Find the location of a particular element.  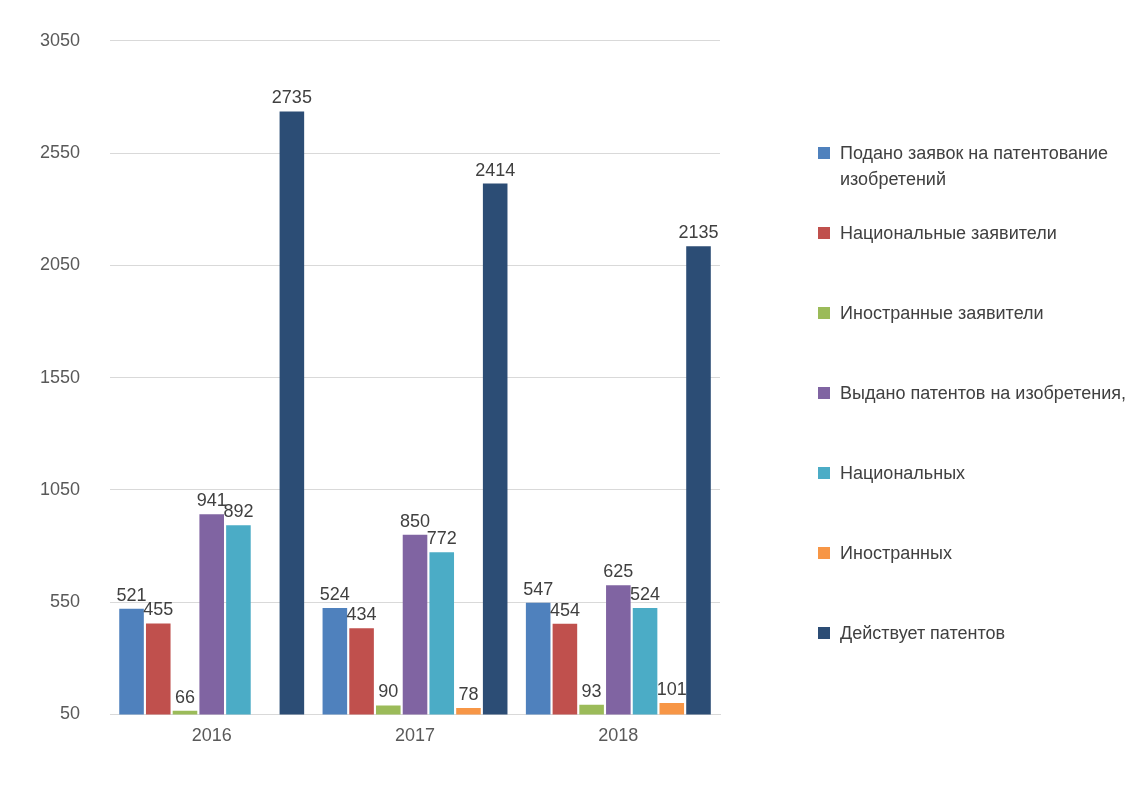

legend-label: Иностранных is located at coordinates (896, 553).